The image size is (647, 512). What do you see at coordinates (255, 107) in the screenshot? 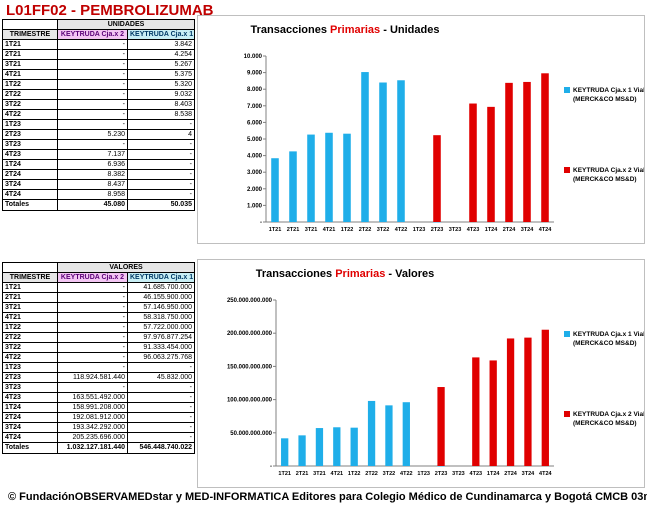
I see `y-tick-label: 7.000` at bounding box center [255, 107].